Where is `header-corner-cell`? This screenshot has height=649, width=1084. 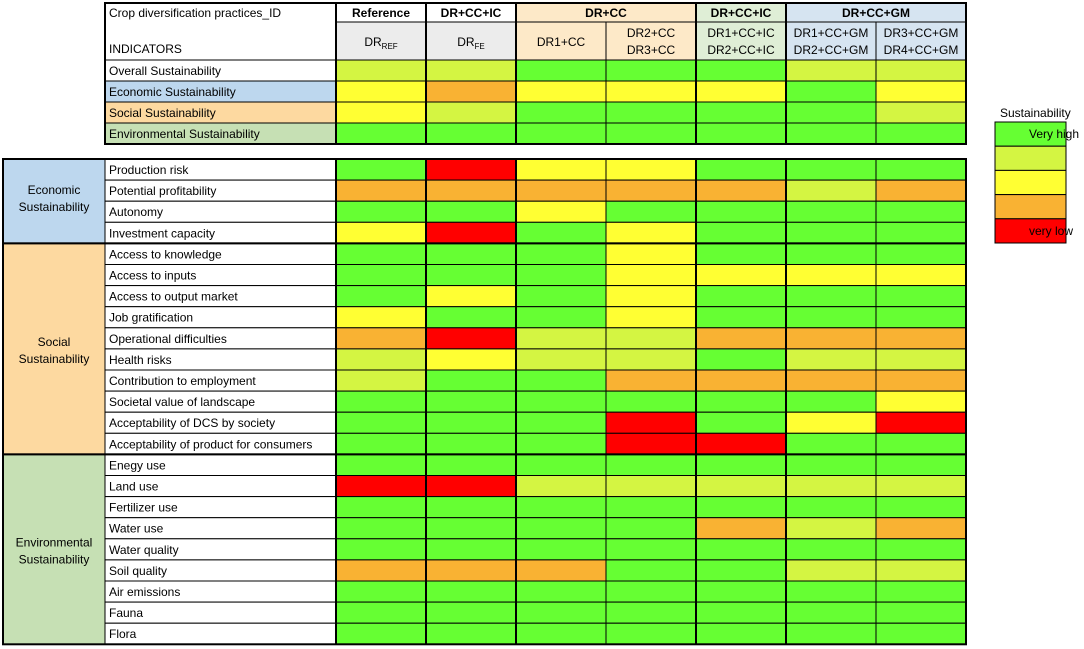 header-corner-cell is located at coordinates (220, 31).